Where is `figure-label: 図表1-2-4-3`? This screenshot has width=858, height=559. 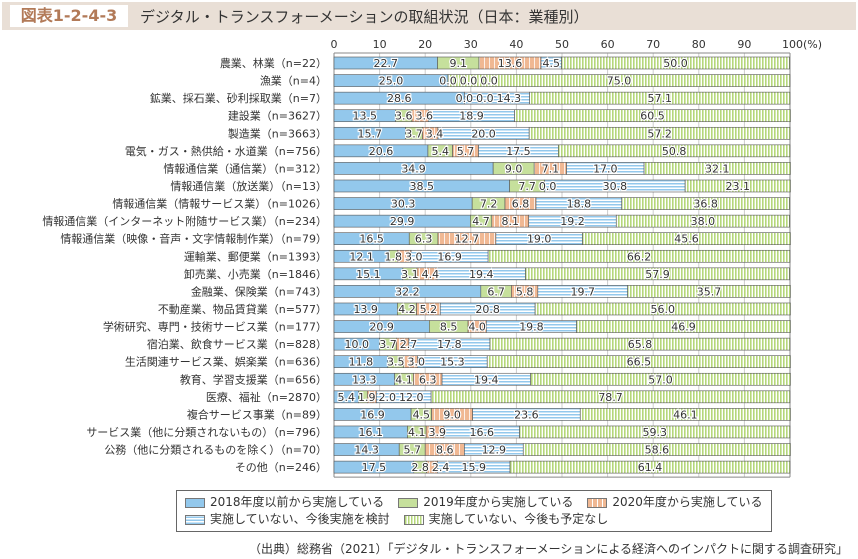 figure-label: 図表1-2-4-3 is located at coordinates (69, 16).